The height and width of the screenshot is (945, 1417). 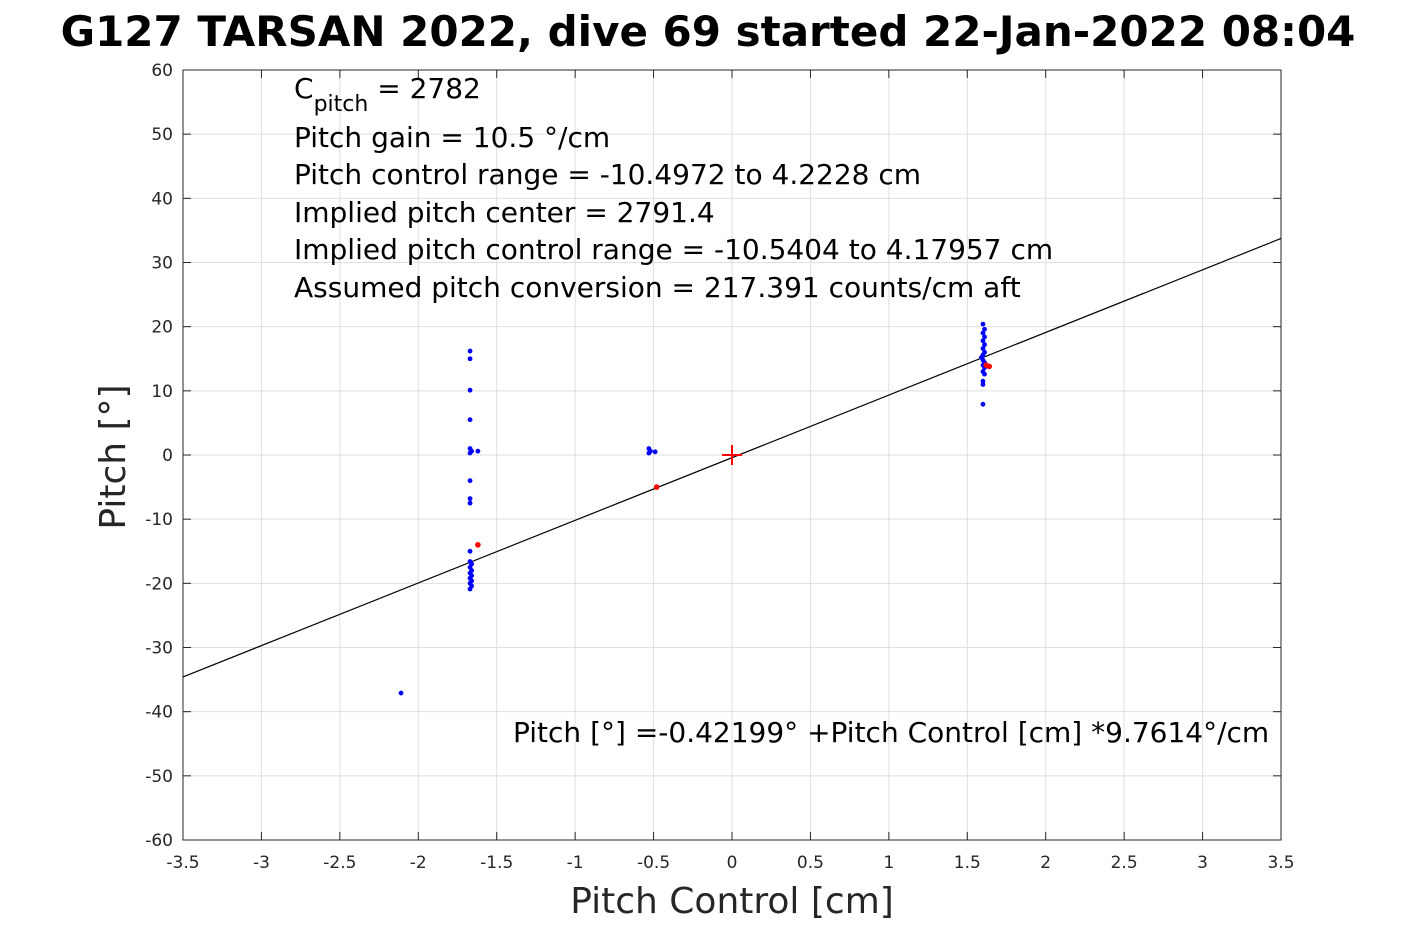 I want to click on y-tick-label: -30, so click(x=159, y=649).